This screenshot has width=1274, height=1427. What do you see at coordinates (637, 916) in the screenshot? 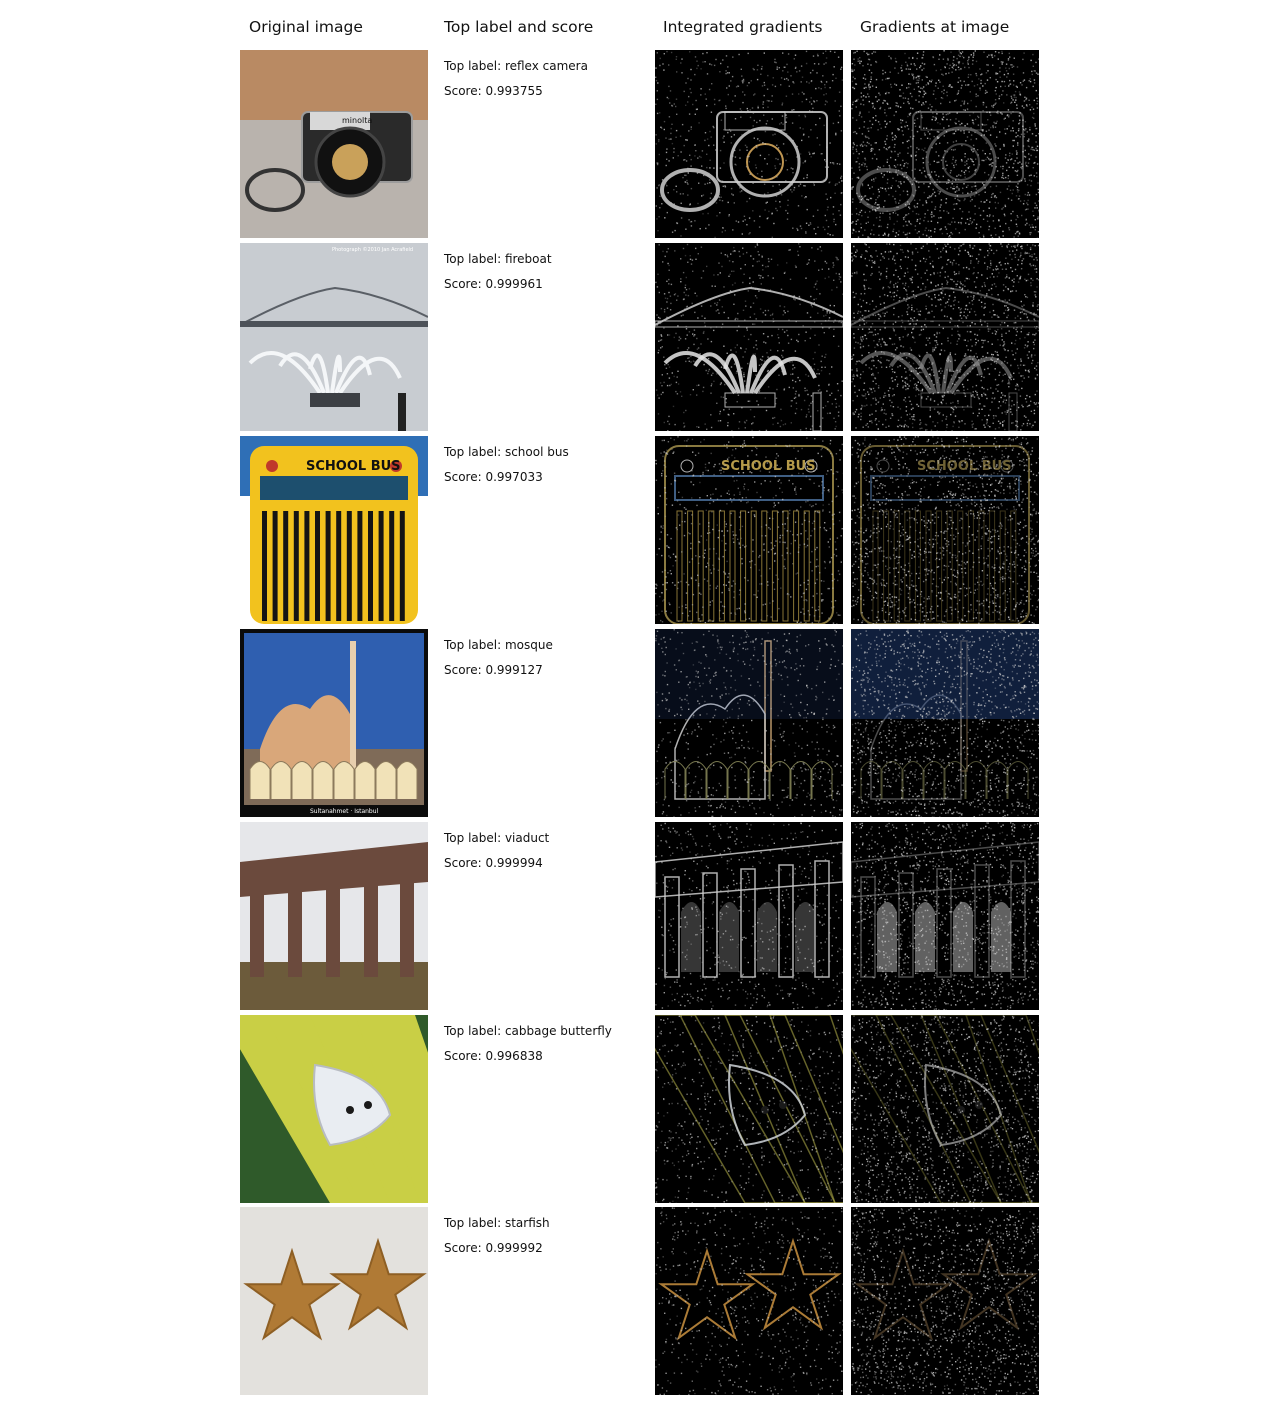
I see `result-row-viaduct: Top label: viaduct Score: 0.999994` at bounding box center [637, 916].